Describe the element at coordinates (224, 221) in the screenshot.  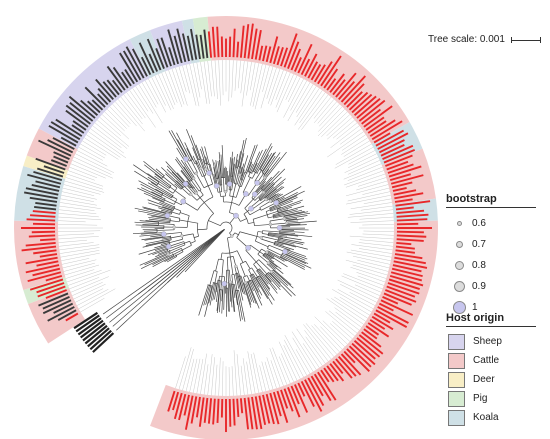
I see `bootstrap-markers` at that location.